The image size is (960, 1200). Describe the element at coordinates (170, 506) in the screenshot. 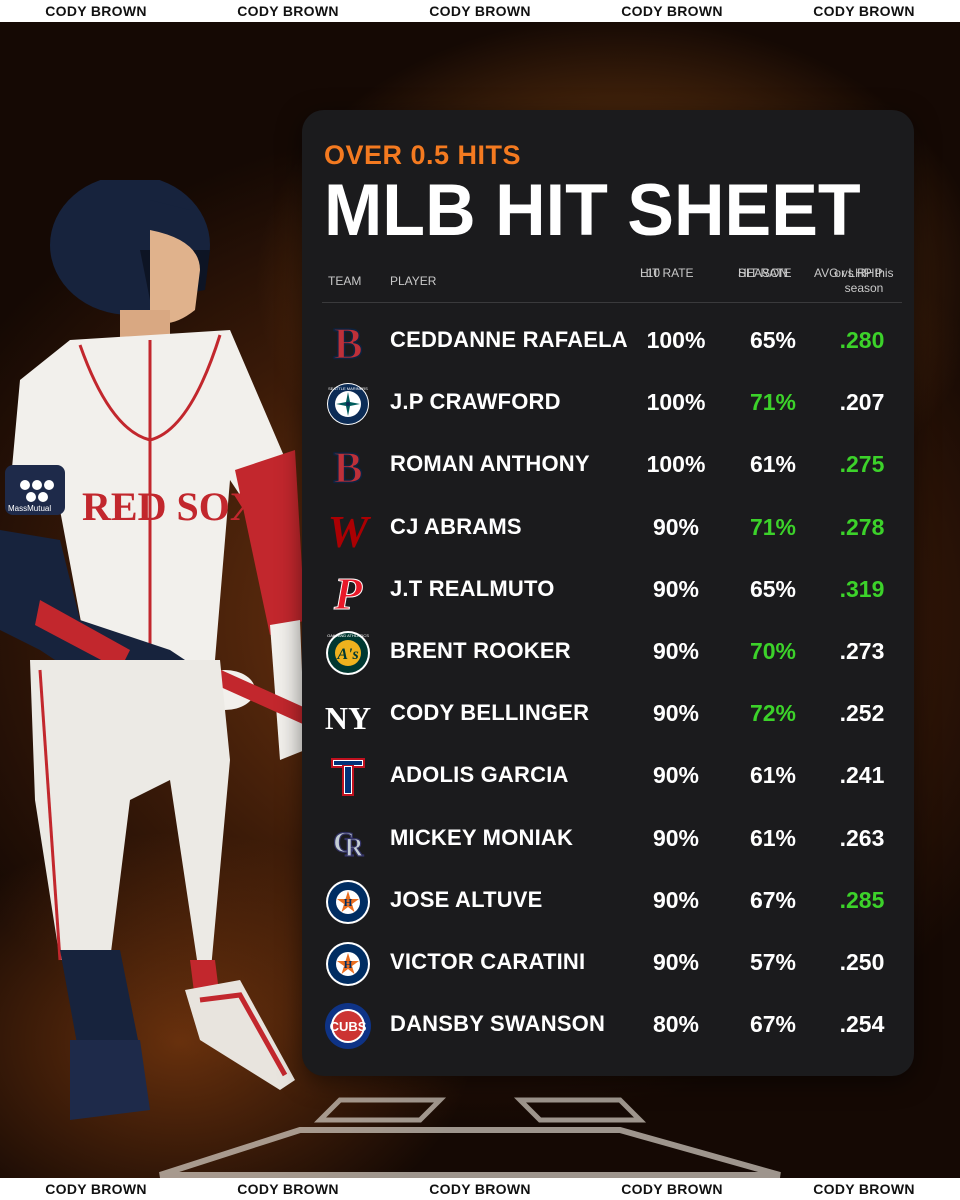

I see `jersey-text: RED SOX` at that location.